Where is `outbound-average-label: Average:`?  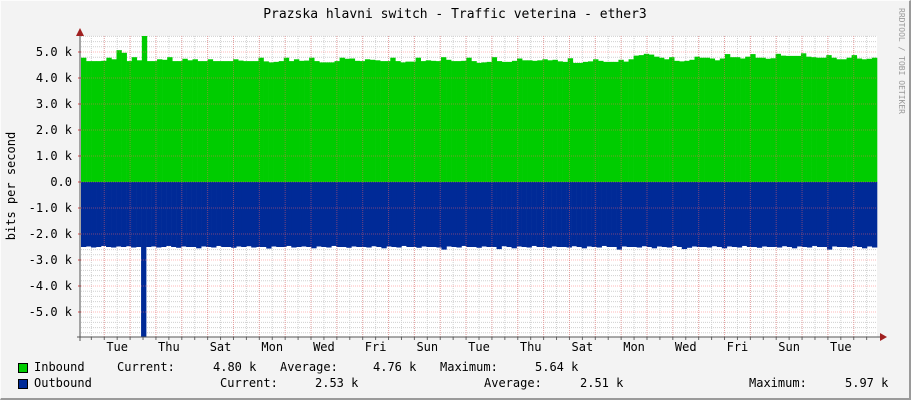 outbound-average-label: Average: is located at coordinates (513, 383).